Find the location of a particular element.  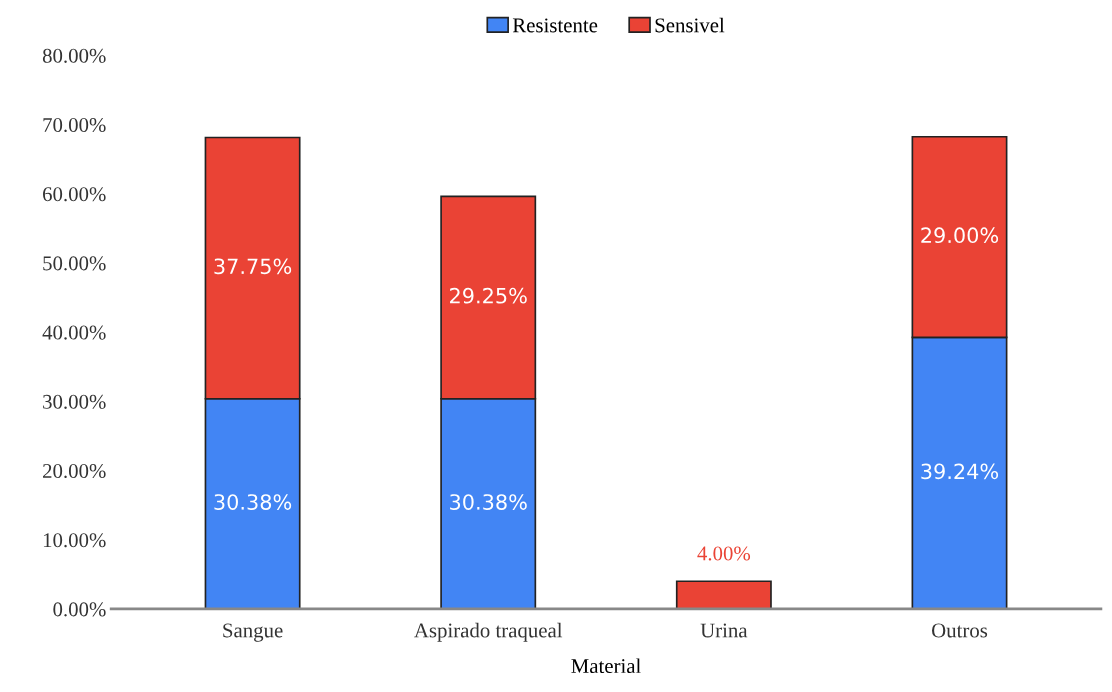

y-tick-label: 70.00% is located at coordinates (74, 125).